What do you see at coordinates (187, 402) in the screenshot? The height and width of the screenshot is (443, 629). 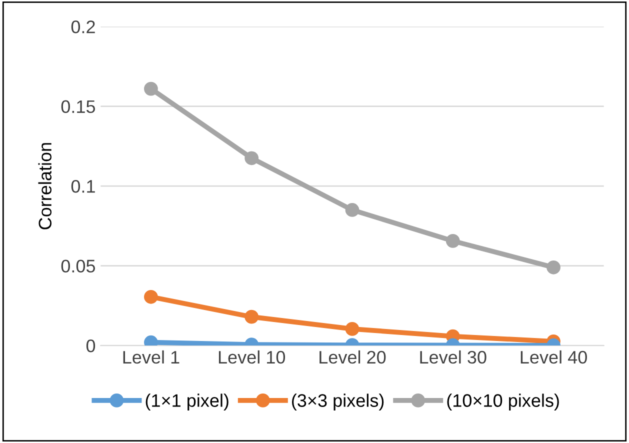 I see `legend-label: (1×1 pixel)` at bounding box center [187, 402].